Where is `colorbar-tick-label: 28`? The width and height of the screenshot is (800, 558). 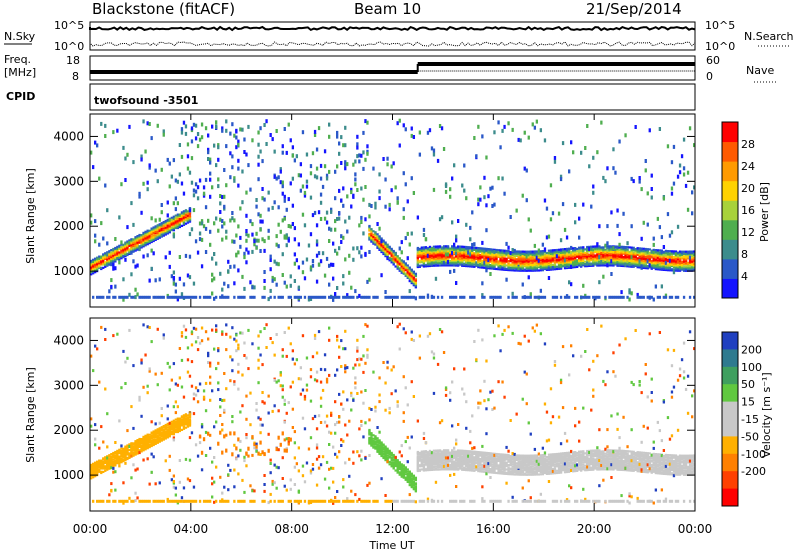 colorbar-tick-label: 28 is located at coordinates (748, 144).